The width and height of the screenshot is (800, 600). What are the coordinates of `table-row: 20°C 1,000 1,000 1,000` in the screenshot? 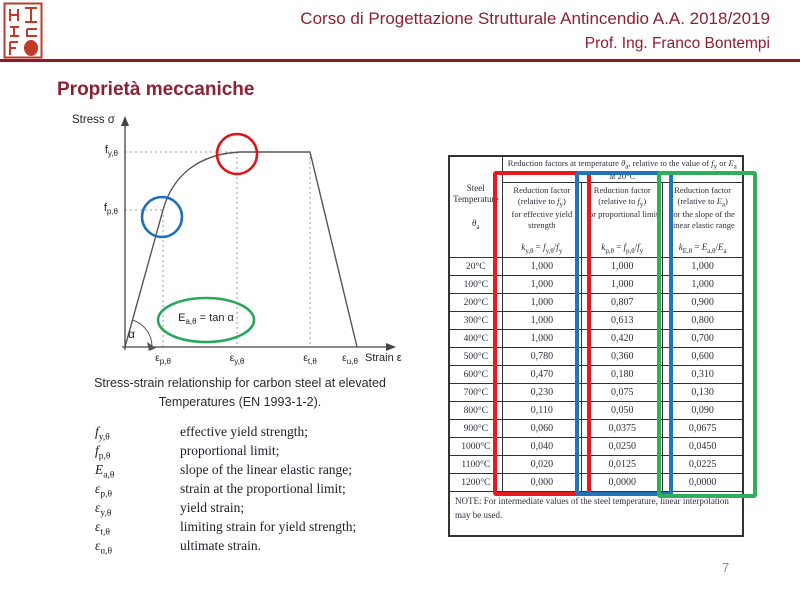 It's located at (596, 267).